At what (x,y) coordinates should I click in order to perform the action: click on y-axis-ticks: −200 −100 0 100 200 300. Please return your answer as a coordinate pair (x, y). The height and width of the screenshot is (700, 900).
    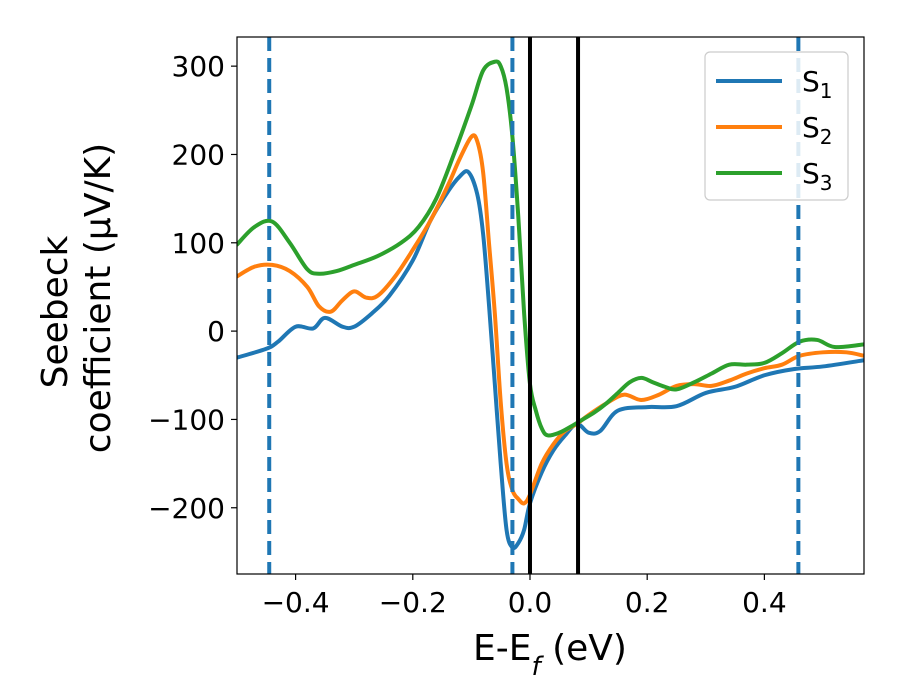
    Looking at the image, I should click on (192, 287).